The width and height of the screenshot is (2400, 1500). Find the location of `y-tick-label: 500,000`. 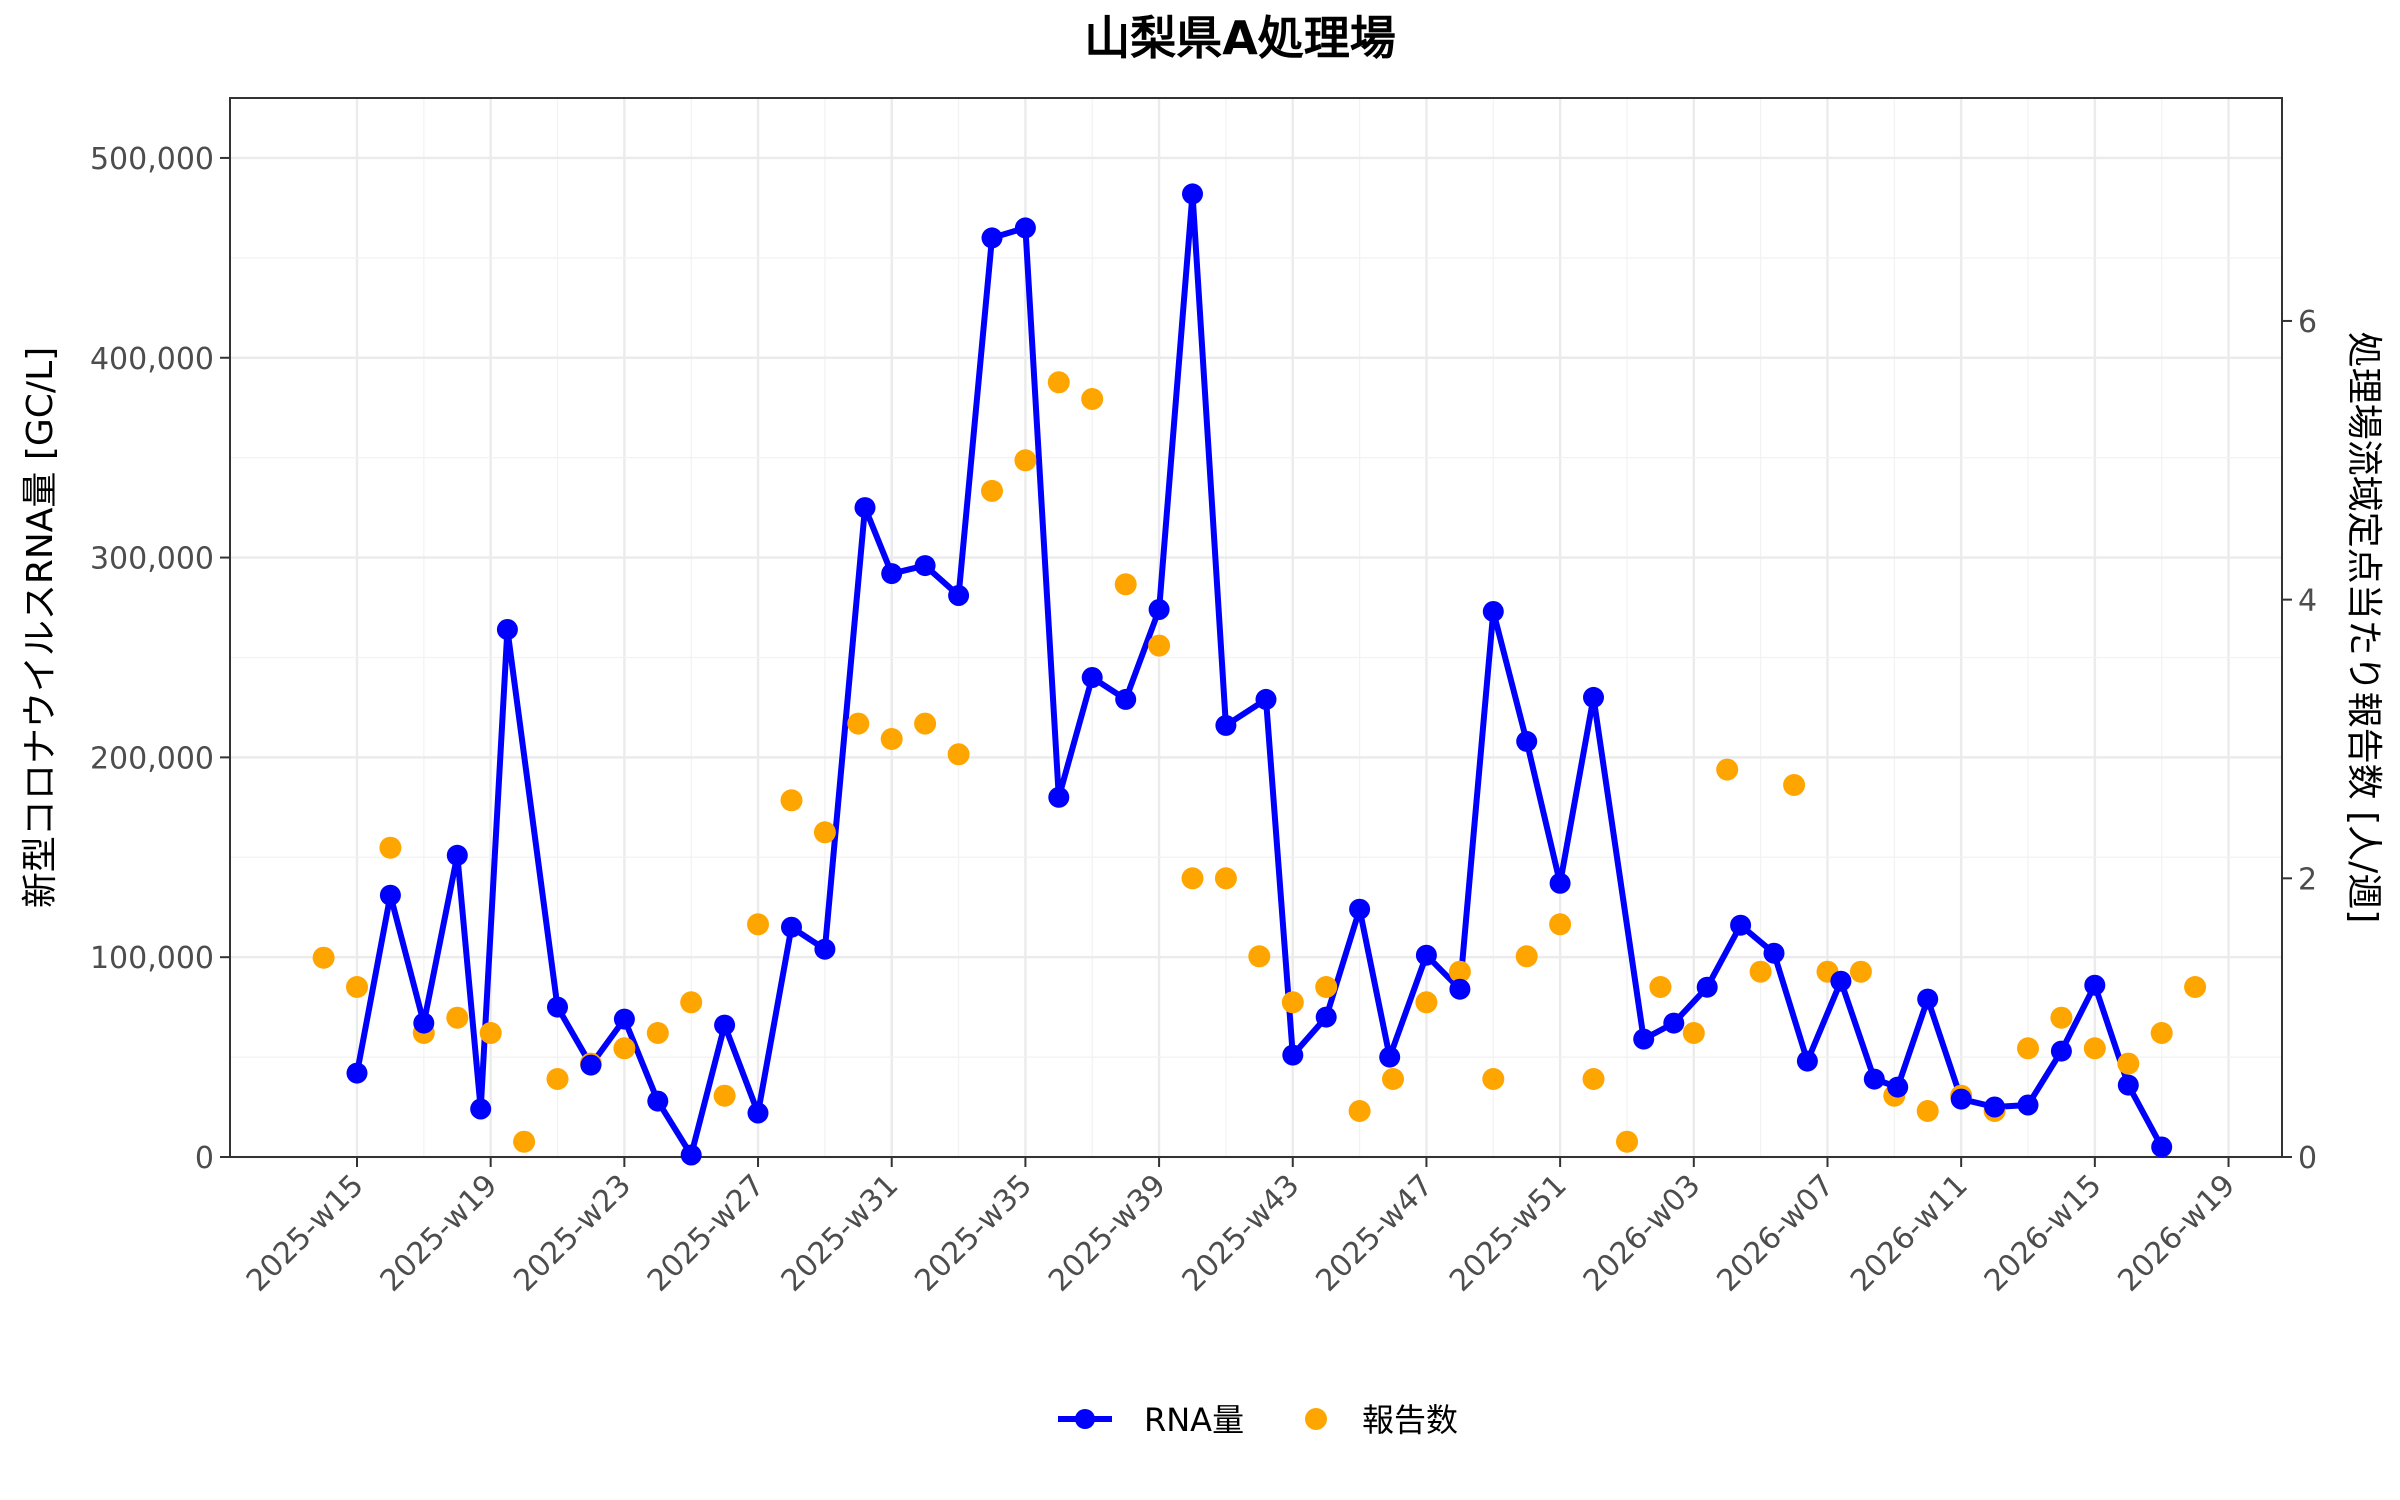

y-tick-label: 500,000 is located at coordinates (152, 159).